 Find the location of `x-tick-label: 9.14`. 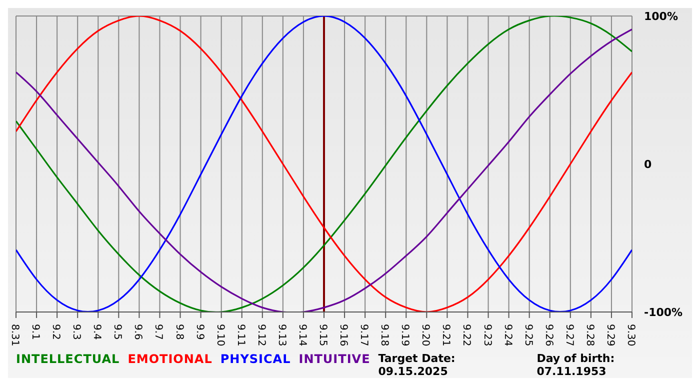

x-tick-label: 9.14 is located at coordinates (302, 335).